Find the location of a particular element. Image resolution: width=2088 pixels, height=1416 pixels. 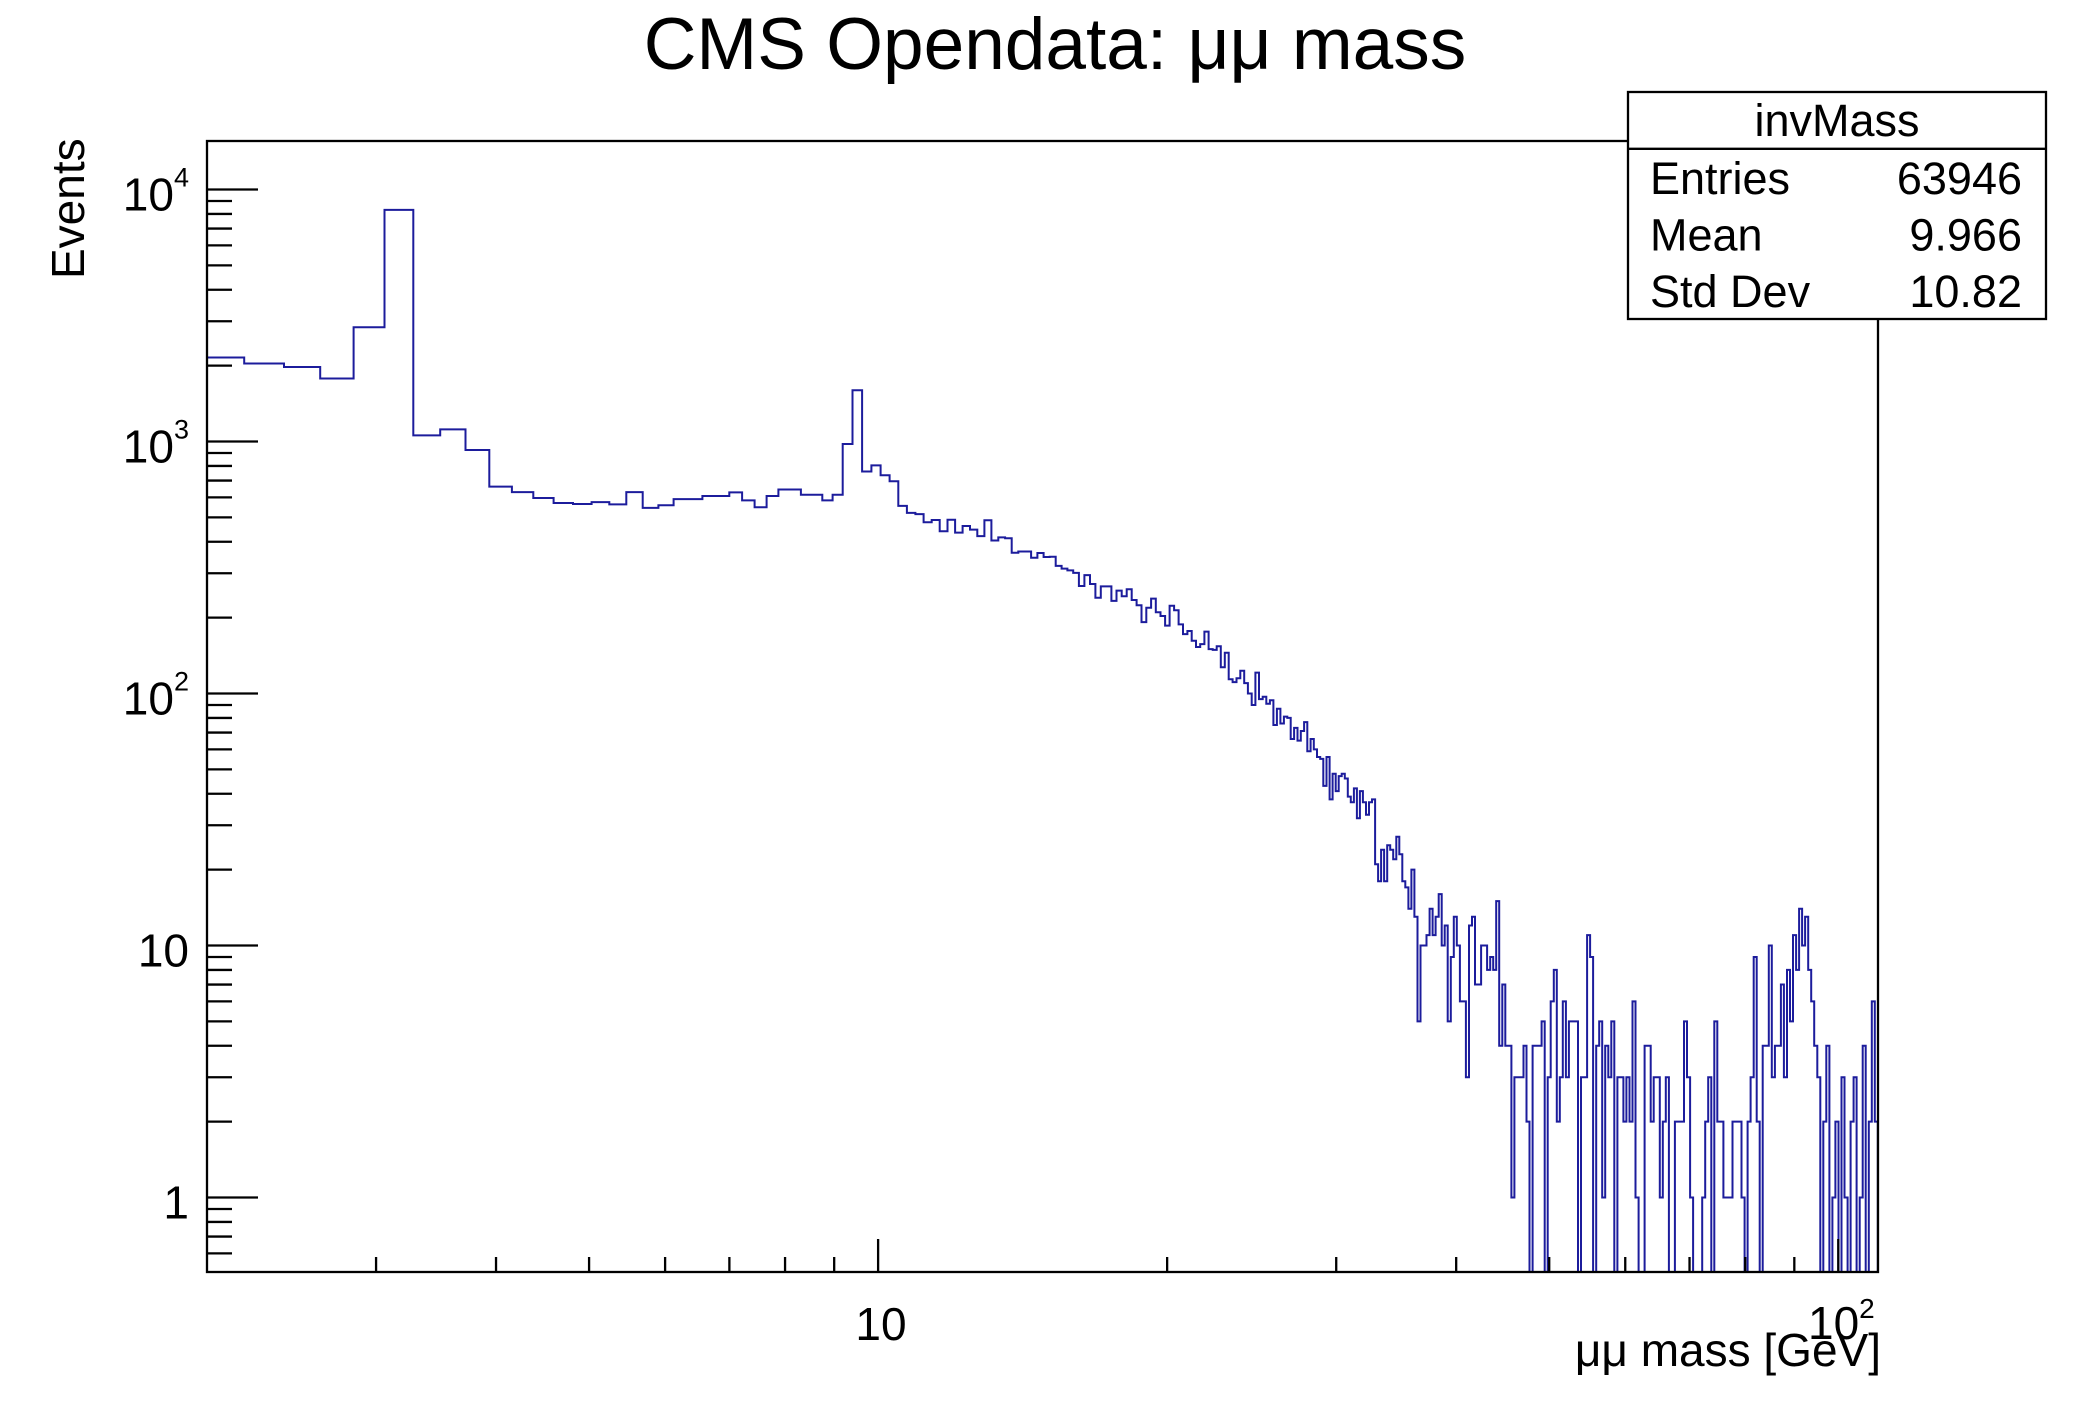

svg-text: Events is located at coordinates (68, 208).